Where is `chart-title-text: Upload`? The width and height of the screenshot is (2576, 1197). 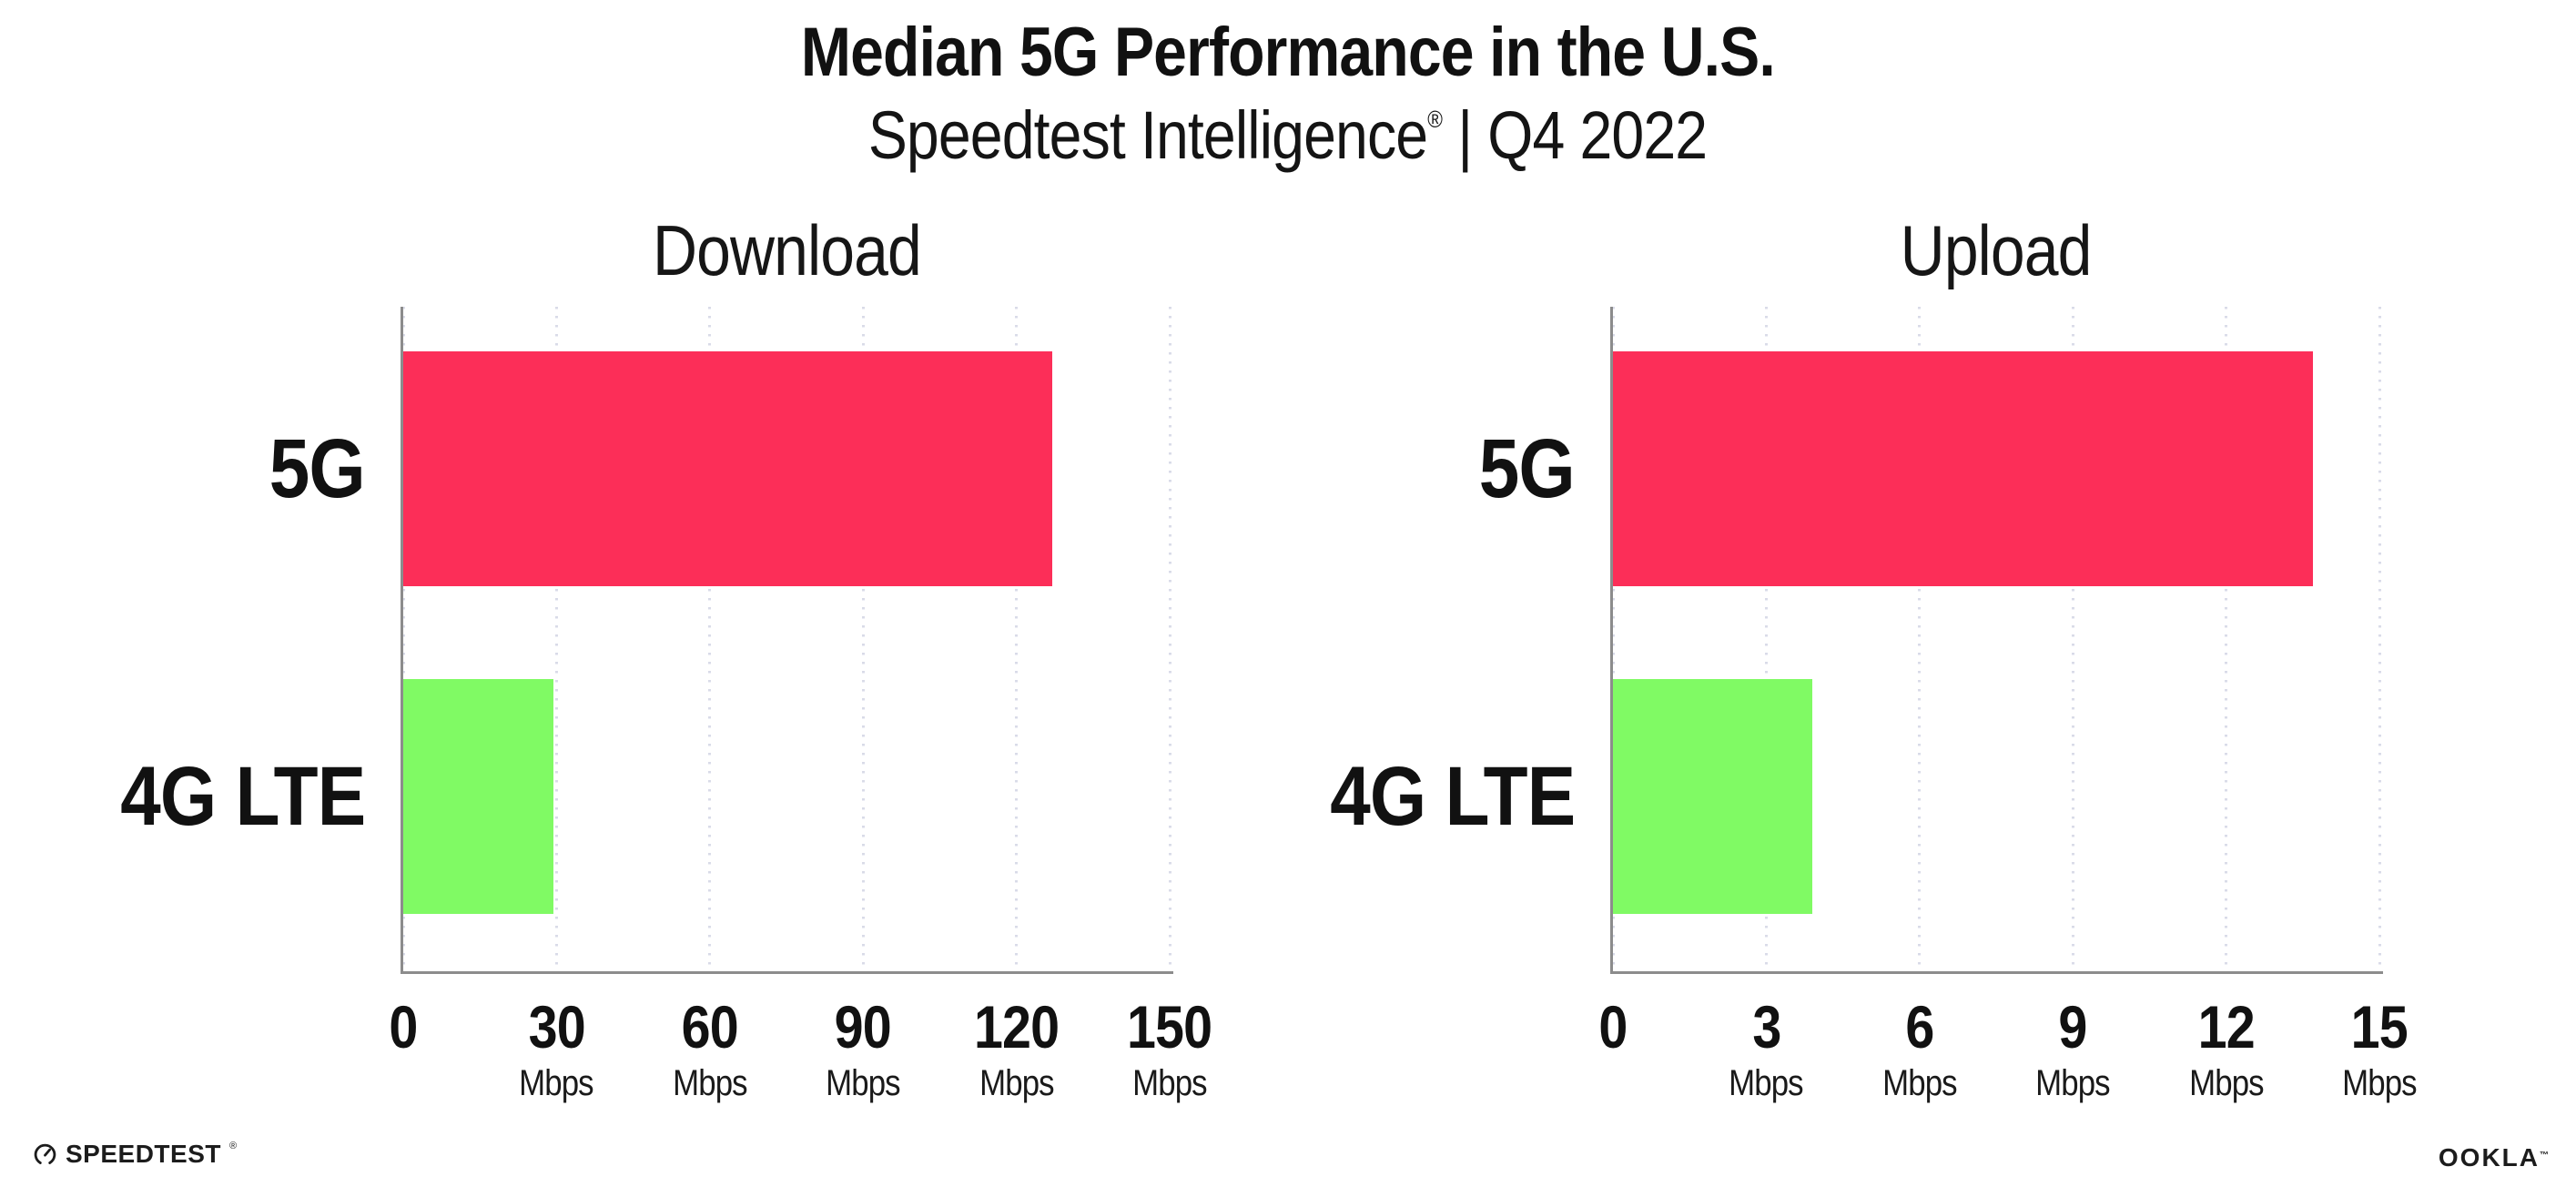 chart-title-text: Upload is located at coordinates (1997, 250).